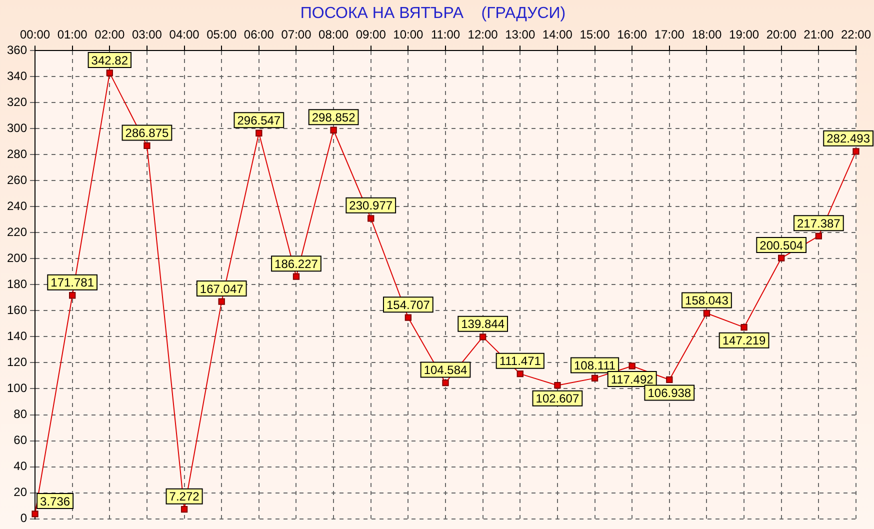  Describe the element at coordinates (109, 60) in the screenshot. I see `data-label: 342.82` at that location.